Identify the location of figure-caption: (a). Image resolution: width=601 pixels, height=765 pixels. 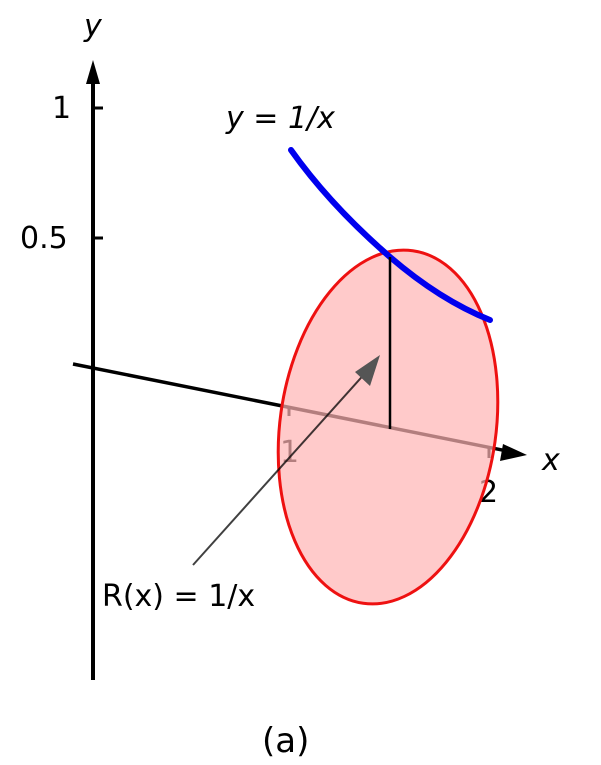
(285, 741).